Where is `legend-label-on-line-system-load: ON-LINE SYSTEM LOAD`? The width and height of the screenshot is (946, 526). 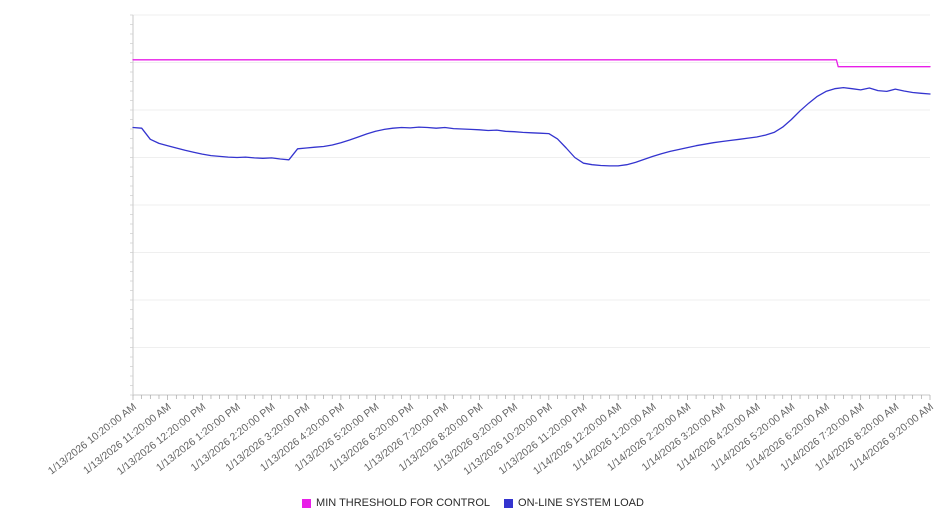 legend-label-on-line-system-load: ON-LINE SYSTEM LOAD is located at coordinates (581, 503).